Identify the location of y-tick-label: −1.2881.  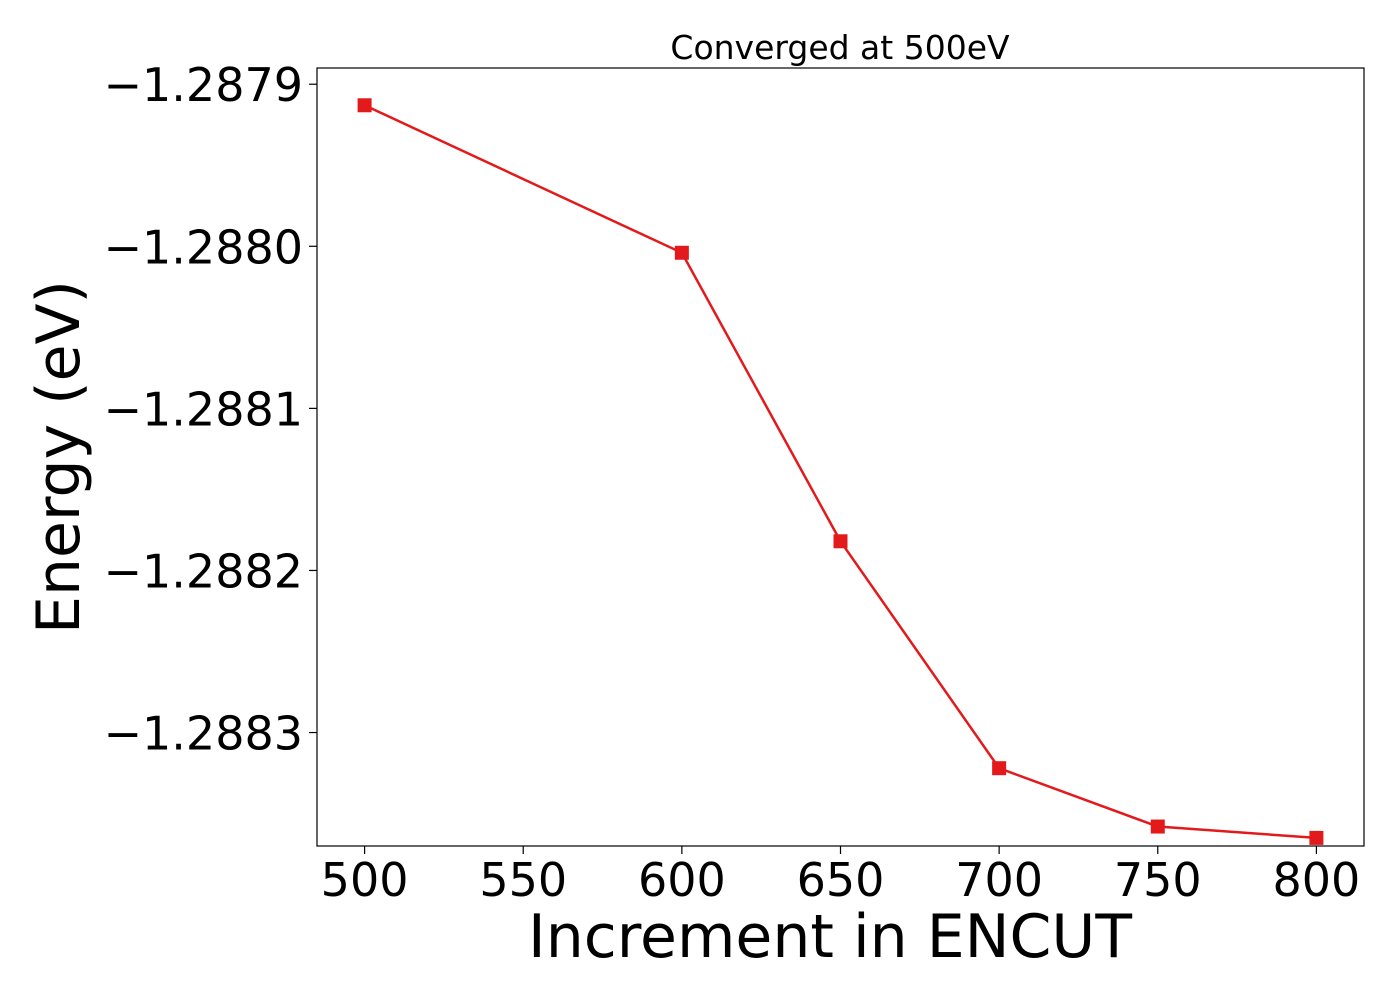
(204, 409).